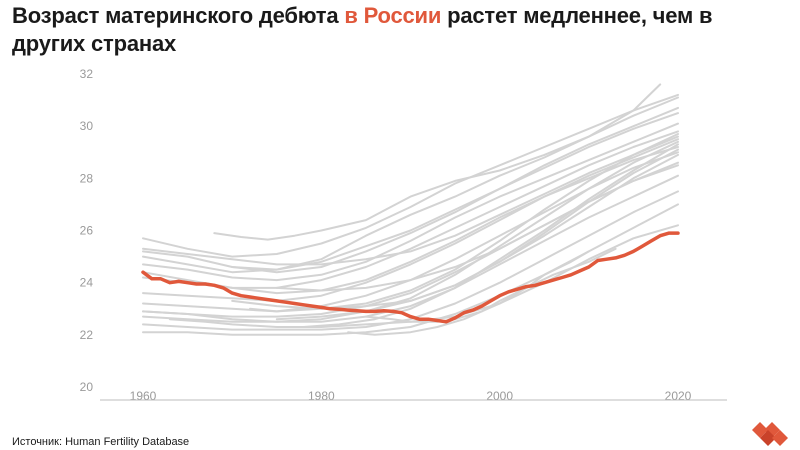 The height and width of the screenshot is (450, 800). I want to click on y-tick-label: 32, so click(87, 74).